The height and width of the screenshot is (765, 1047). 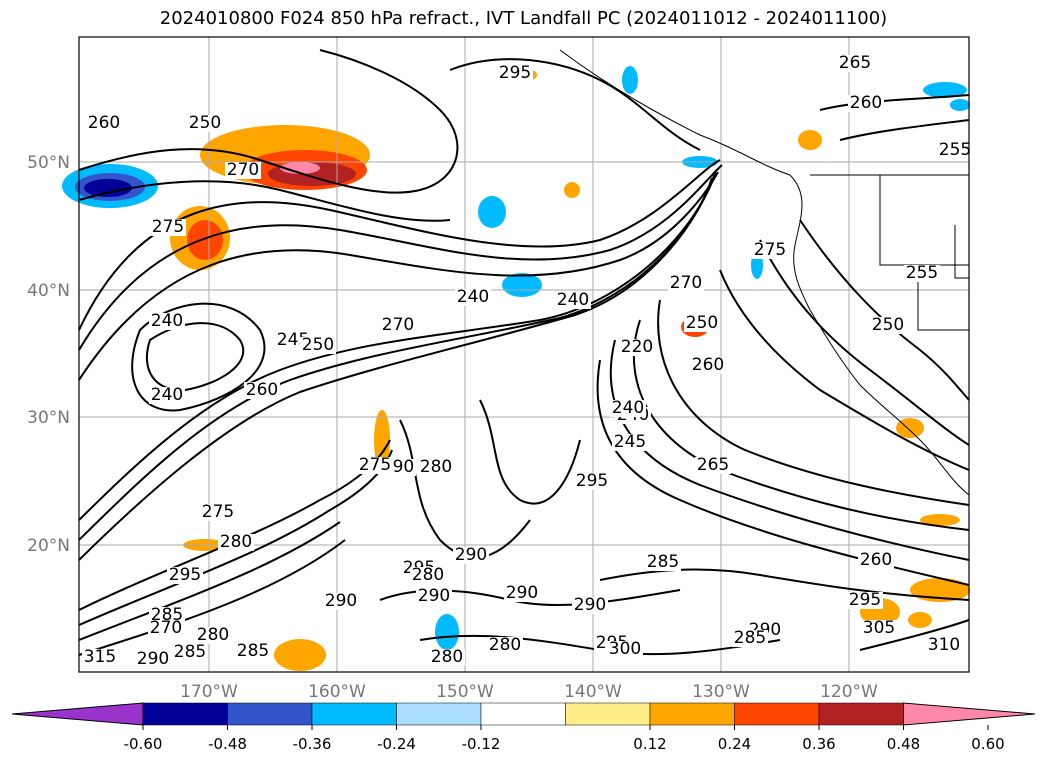 I want to click on contour-label: 315, so click(x=100, y=657).